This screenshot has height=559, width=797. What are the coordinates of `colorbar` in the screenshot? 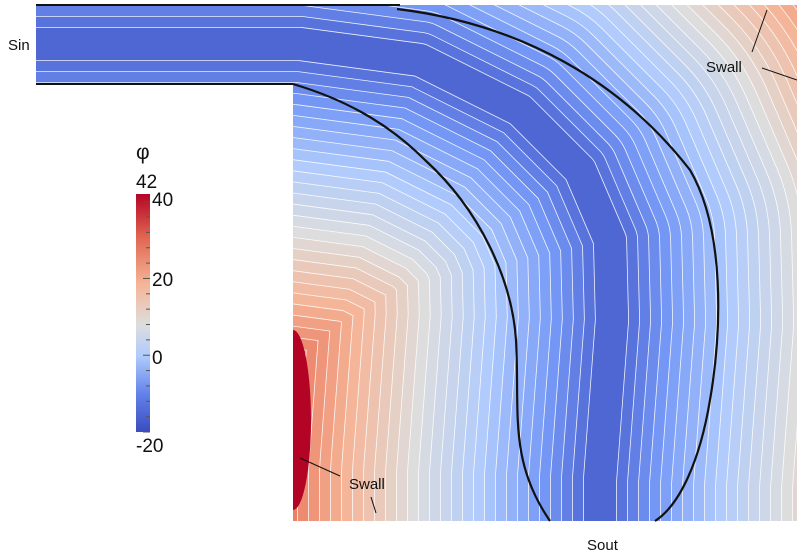 It's located at (143, 313).